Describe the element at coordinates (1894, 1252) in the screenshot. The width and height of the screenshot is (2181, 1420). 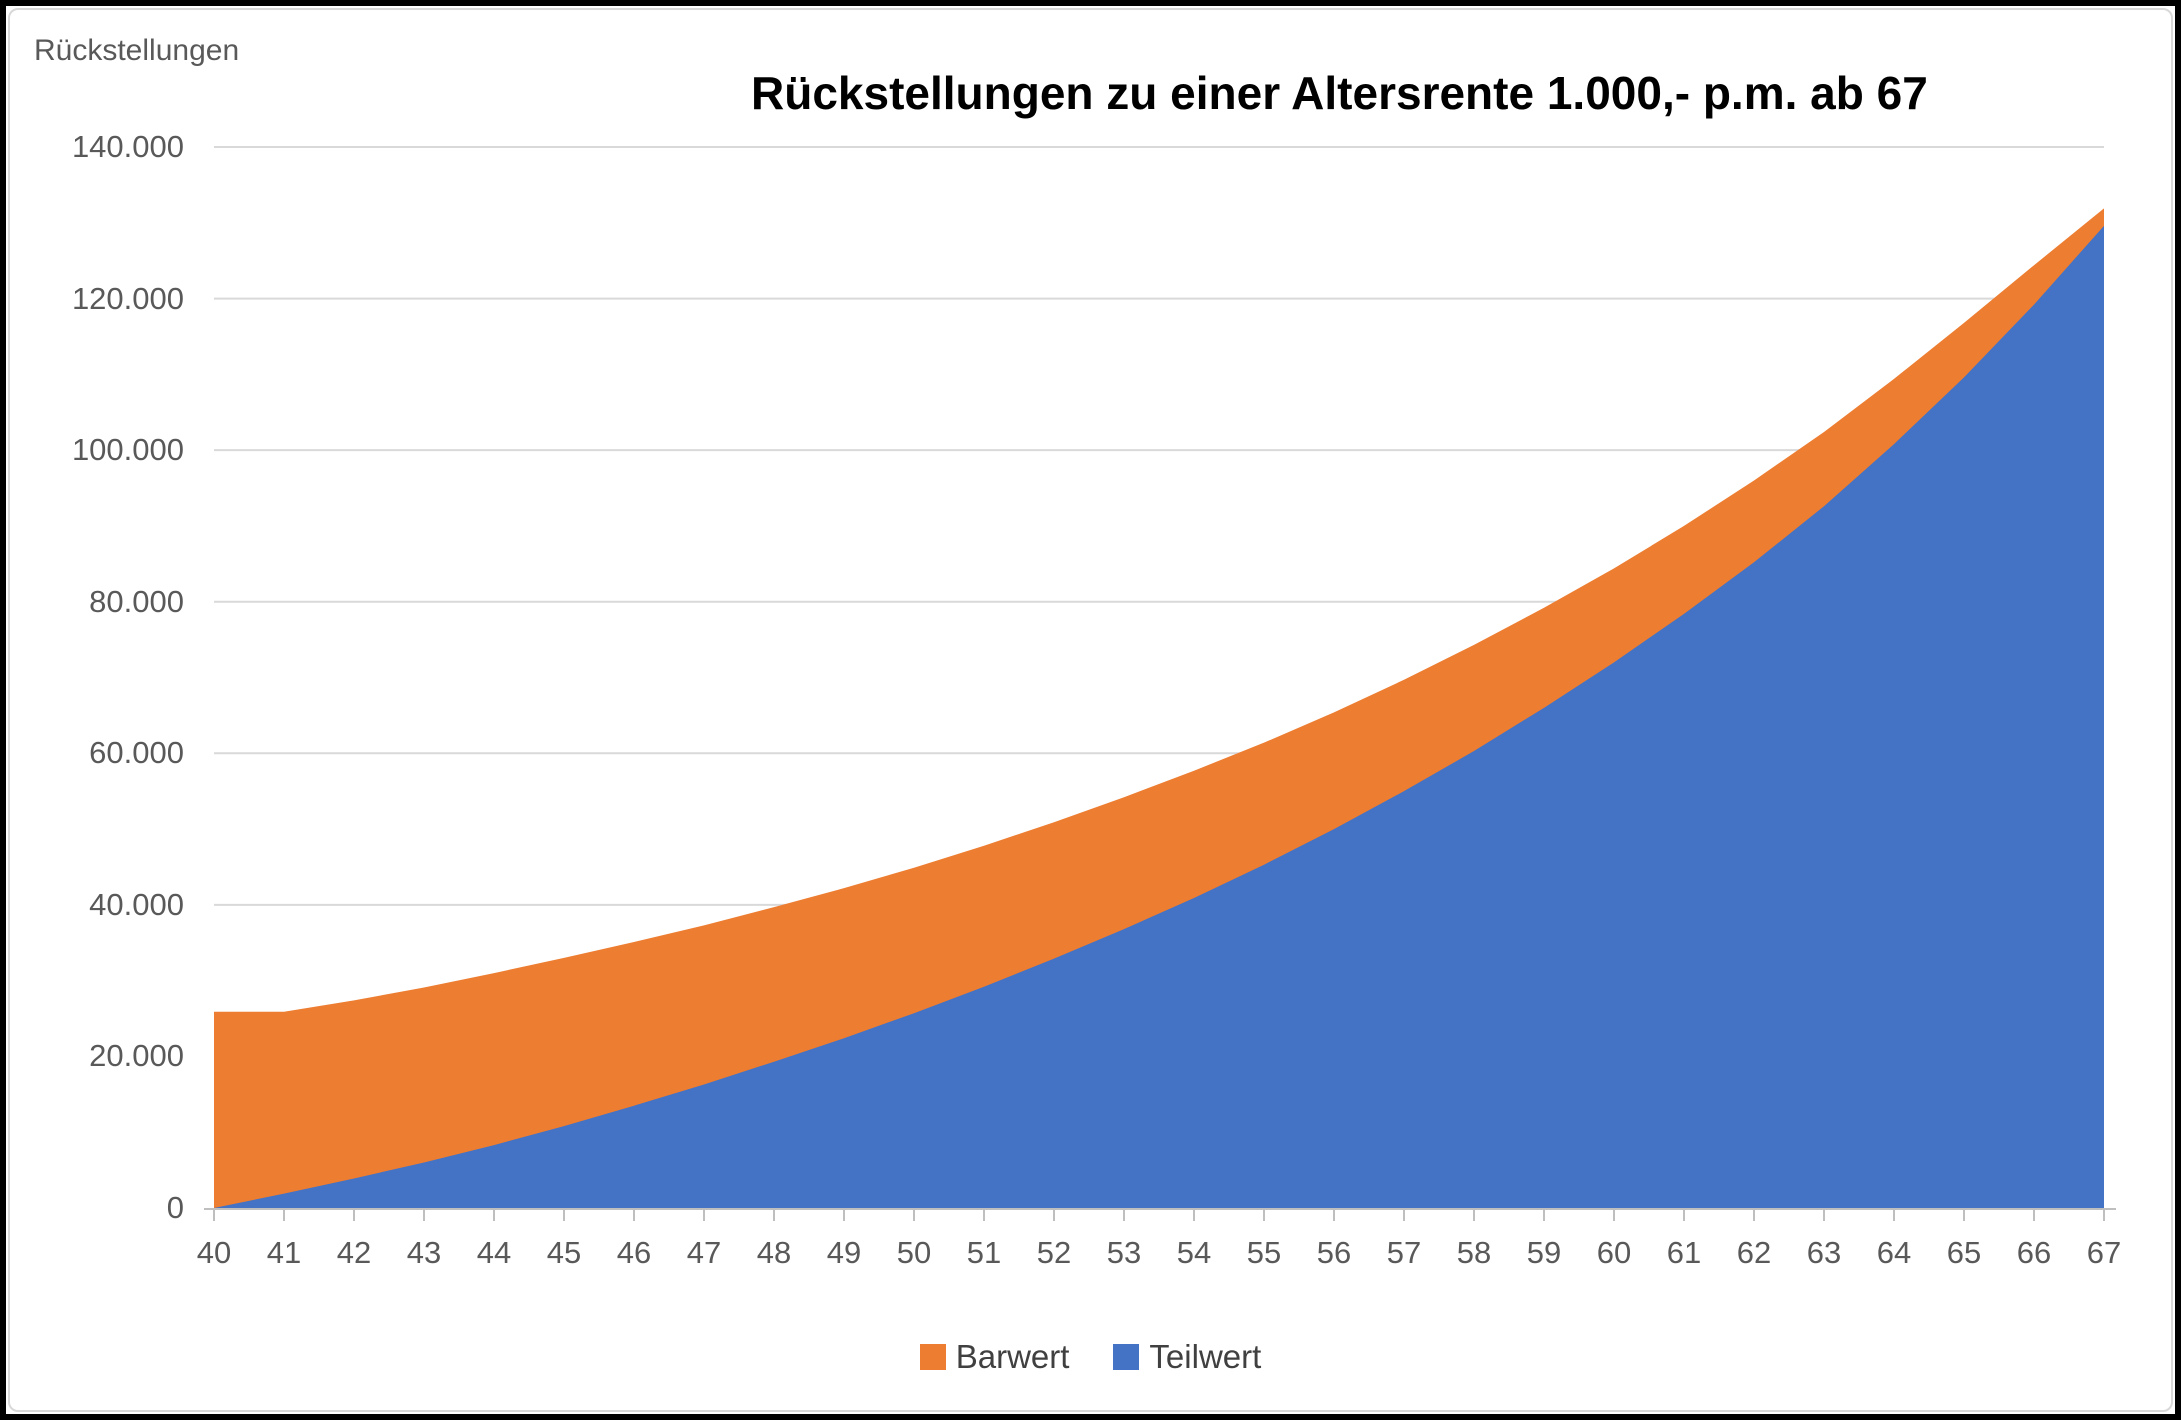
I see `x-tick-label: 64` at that location.